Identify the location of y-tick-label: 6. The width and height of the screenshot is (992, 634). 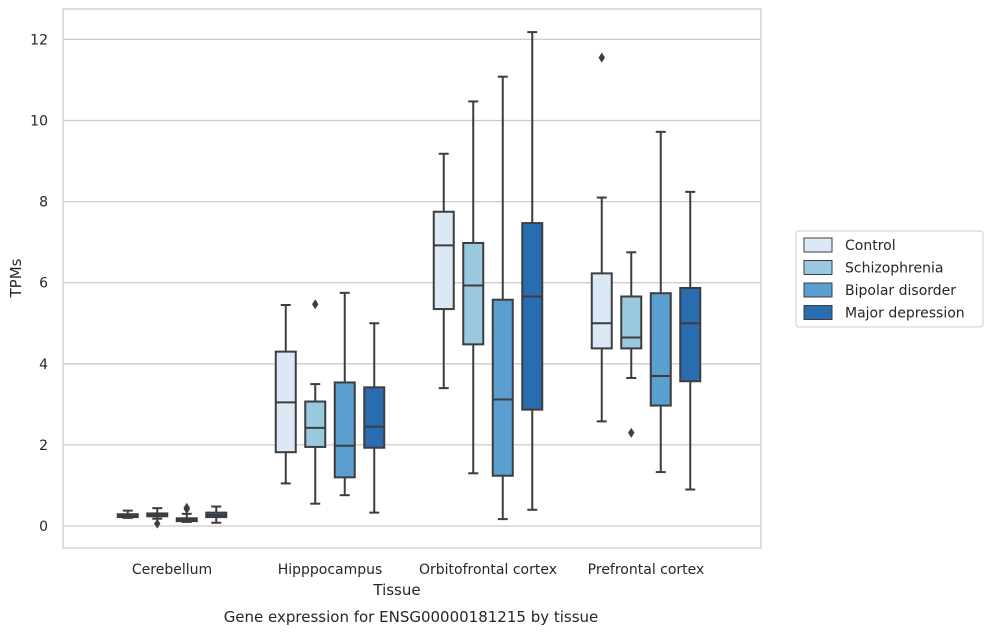
(43, 284).